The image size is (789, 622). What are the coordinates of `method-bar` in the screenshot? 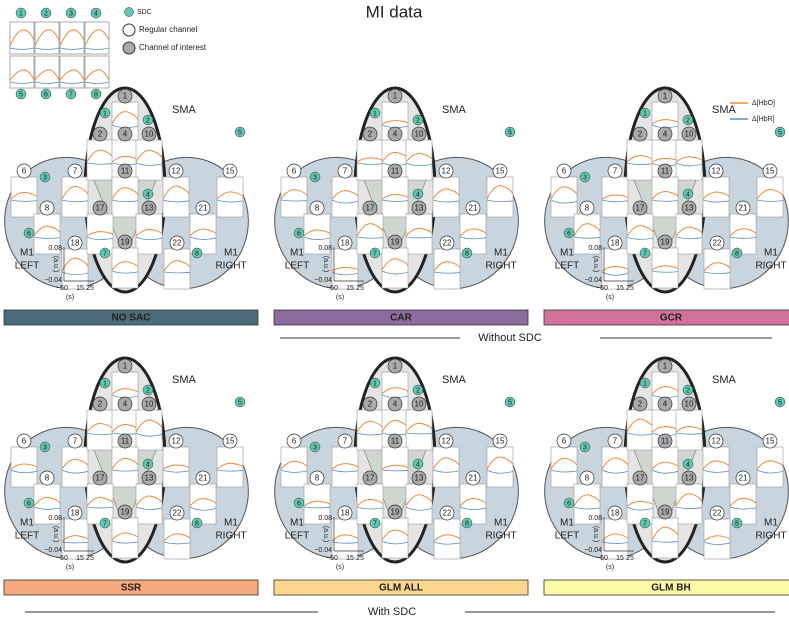 It's located at (131, 317).